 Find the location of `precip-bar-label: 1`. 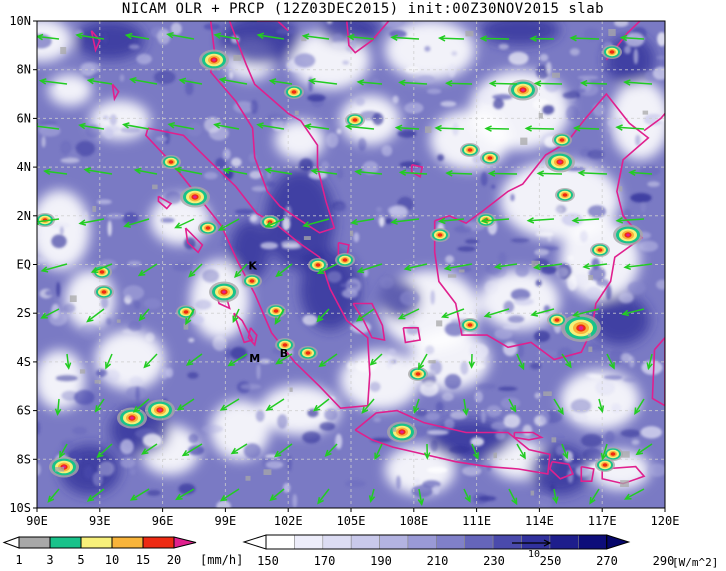

precip-bar-label: 1 is located at coordinates (18, 560).